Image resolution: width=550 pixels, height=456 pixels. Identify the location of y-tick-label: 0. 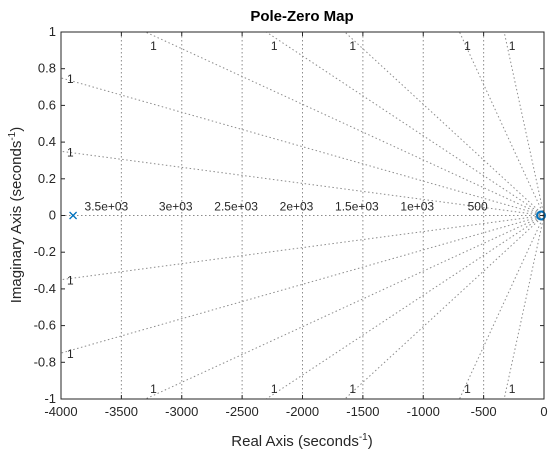
(52, 215).